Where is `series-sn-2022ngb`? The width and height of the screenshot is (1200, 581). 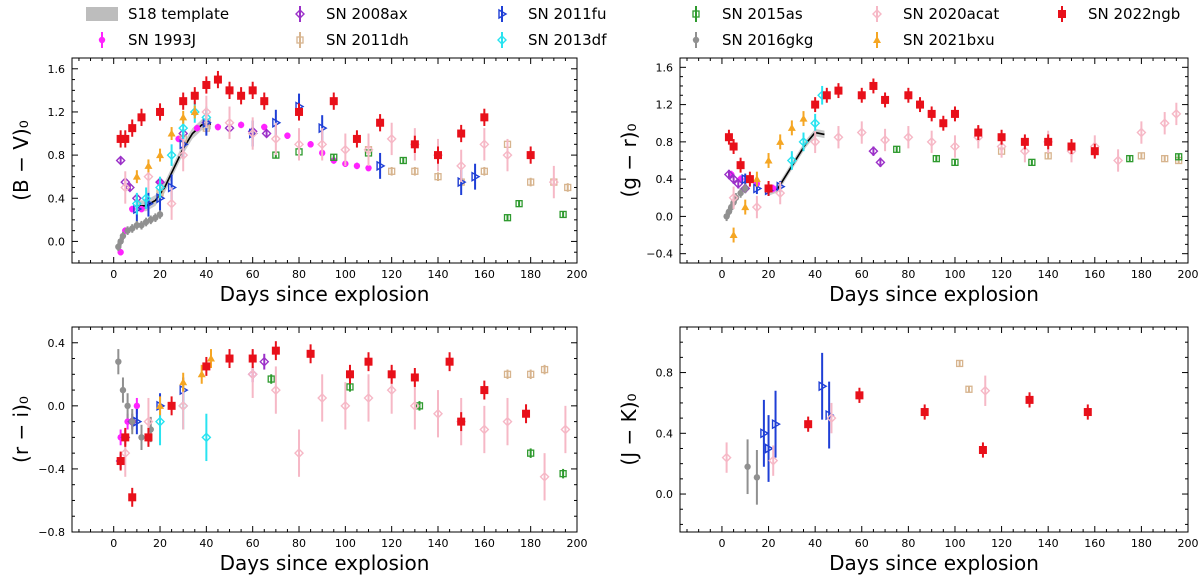
series-sn-2022ngb is located at coordinates (948, 422).